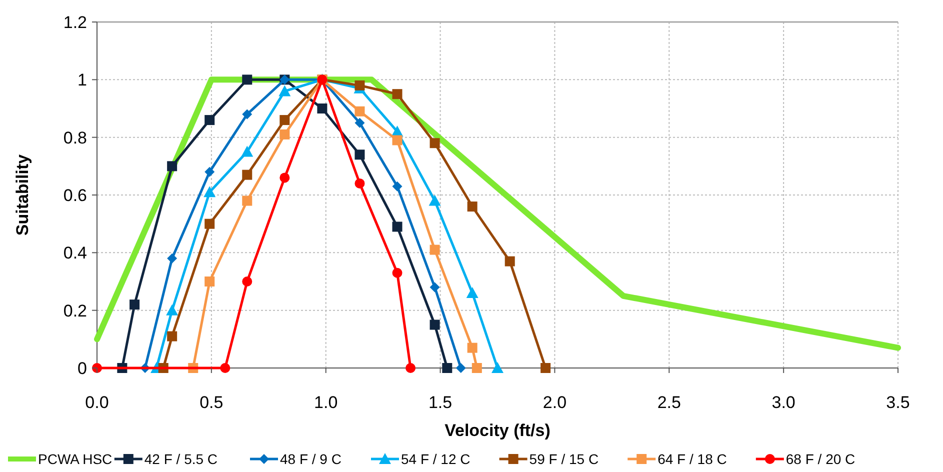 Image resolution: width=943 pixels, height=472 pixels. I want to click on y-tick-label: 1.2, so click(75, 22).